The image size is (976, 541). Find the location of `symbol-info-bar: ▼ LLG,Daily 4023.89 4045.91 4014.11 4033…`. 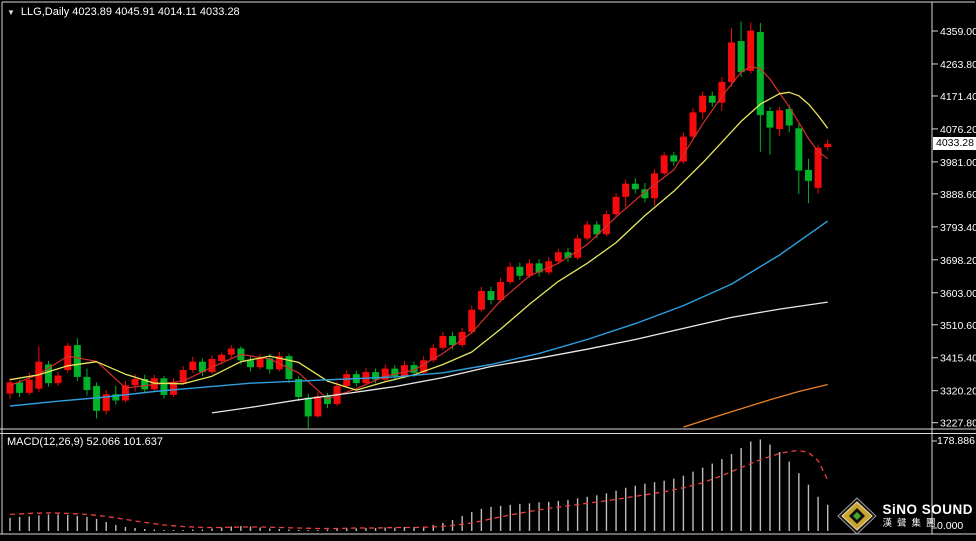

symbol-info-bar: ▼ LLG,Daily 4023.89 4045.91 4014.11 4033… is located at coordinates (123, 12).